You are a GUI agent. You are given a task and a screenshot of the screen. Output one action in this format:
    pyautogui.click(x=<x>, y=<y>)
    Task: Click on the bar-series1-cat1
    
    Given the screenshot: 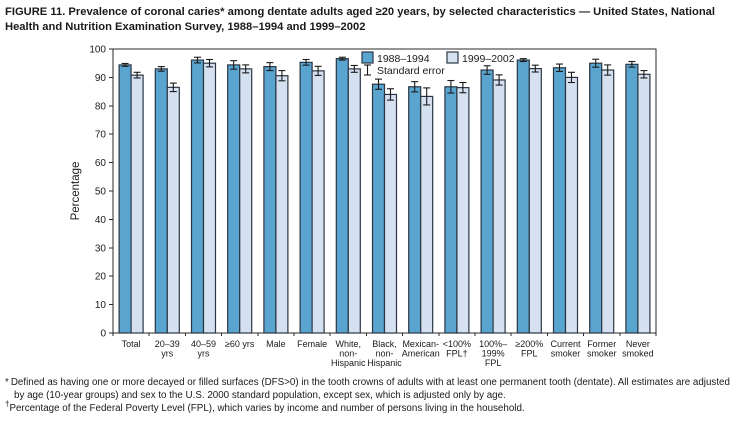 What is the action you would take?
    pyautogui.click(x=173, y=210)
    